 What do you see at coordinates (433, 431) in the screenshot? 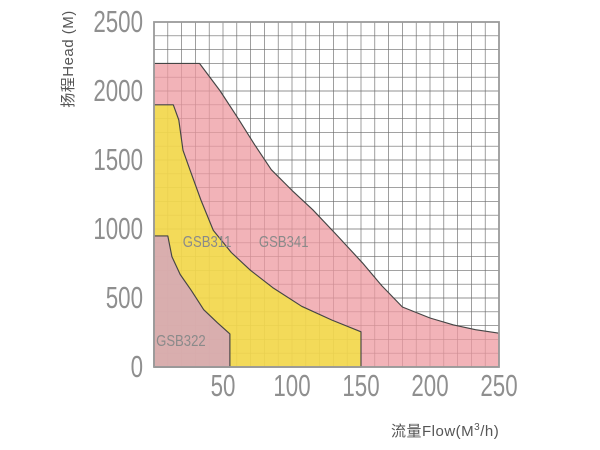
I see `x-axis-title-text: 流量Flow(M` at bounding box center [433, 431].